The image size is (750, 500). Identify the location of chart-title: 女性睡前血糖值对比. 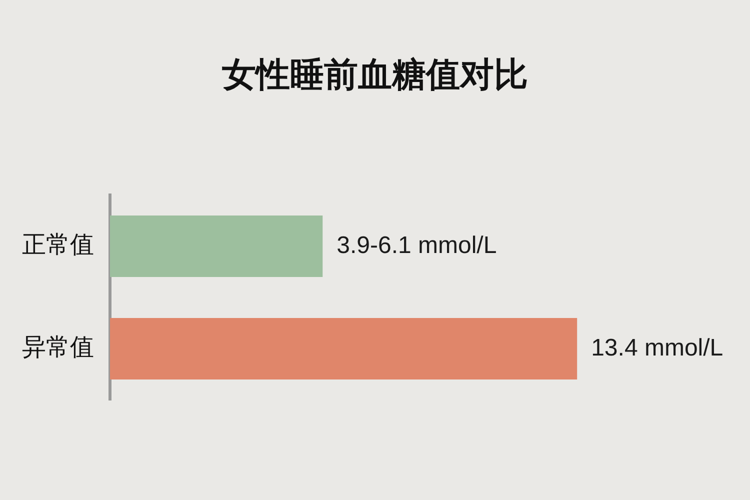
(375, 75).